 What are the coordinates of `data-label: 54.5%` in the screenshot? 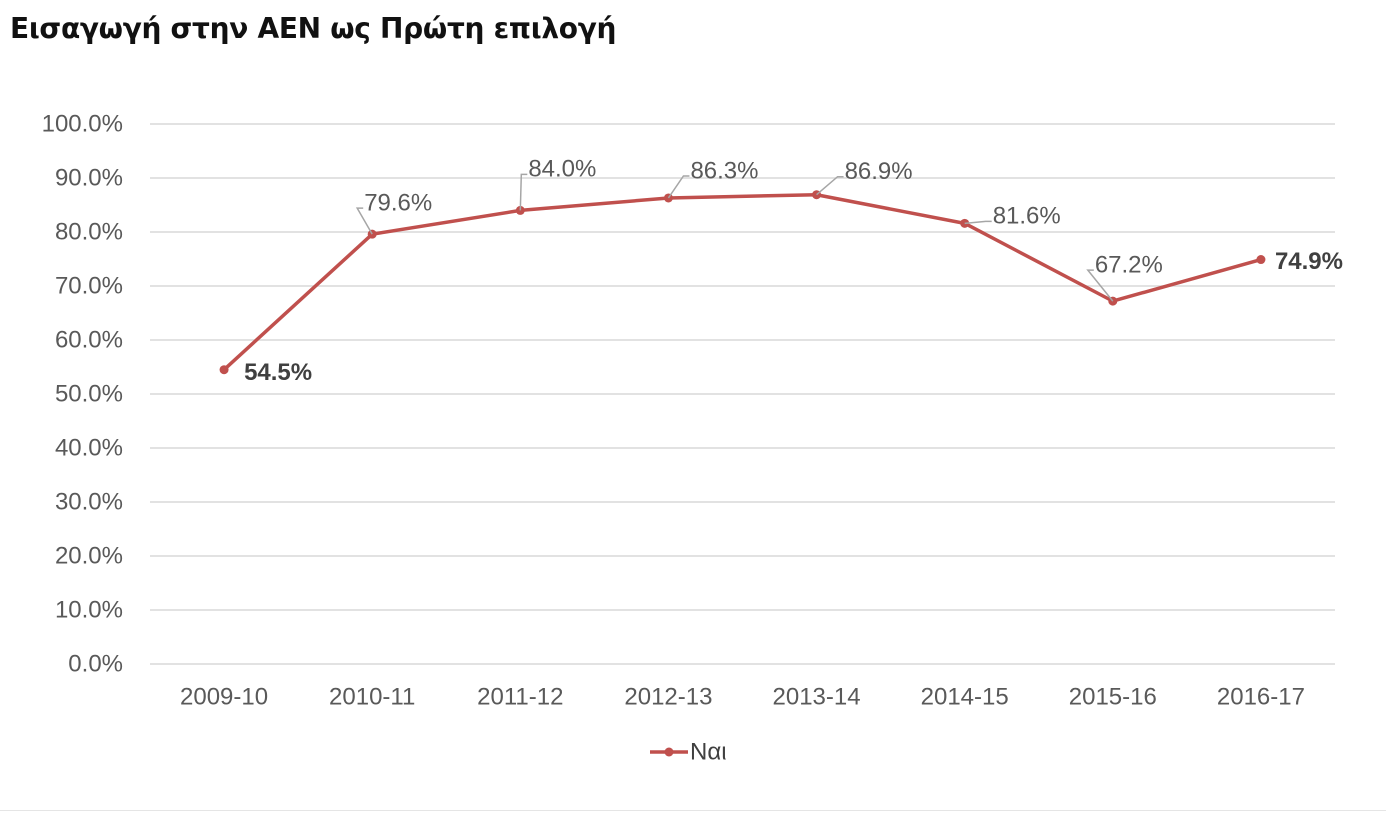 It's located at (278, 372).